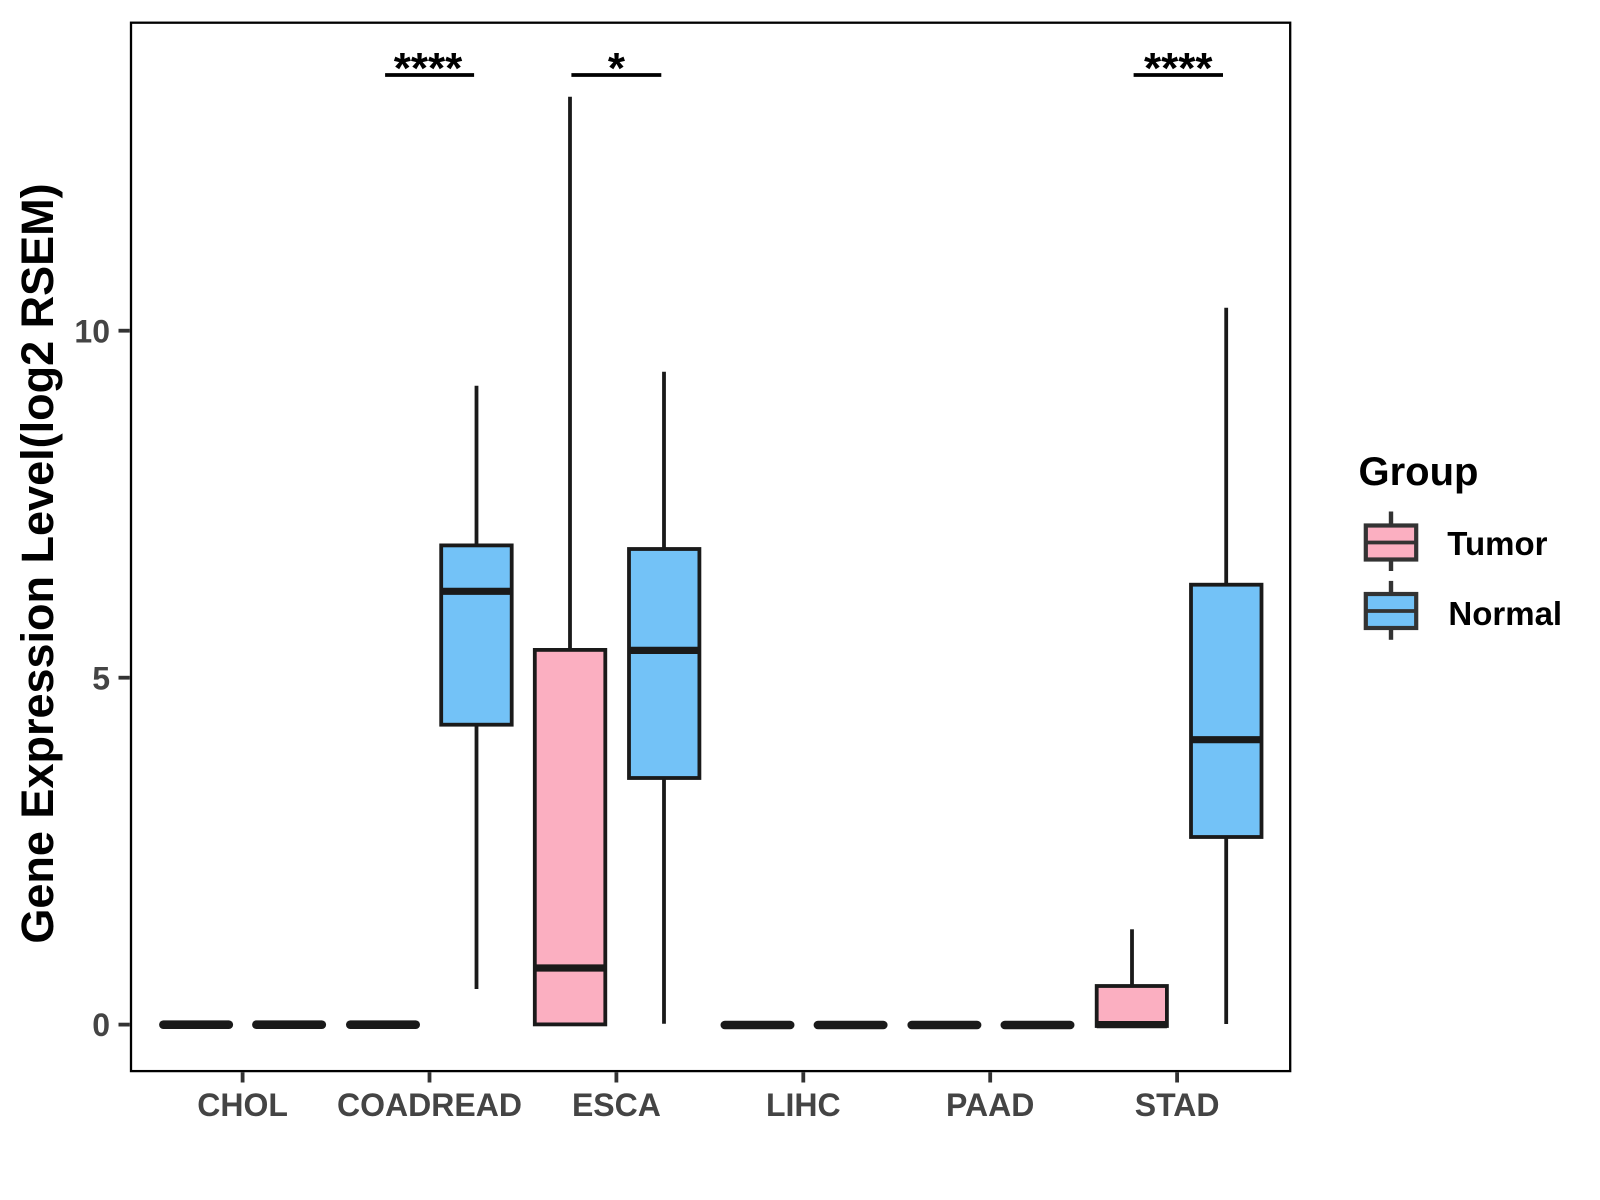 The height and width of the screenshot is (1200, 1600). What do you see at coordinates (101, 1025) in the screenshot?
I see `svg-text: 0` at bounding box center [101, 1025].